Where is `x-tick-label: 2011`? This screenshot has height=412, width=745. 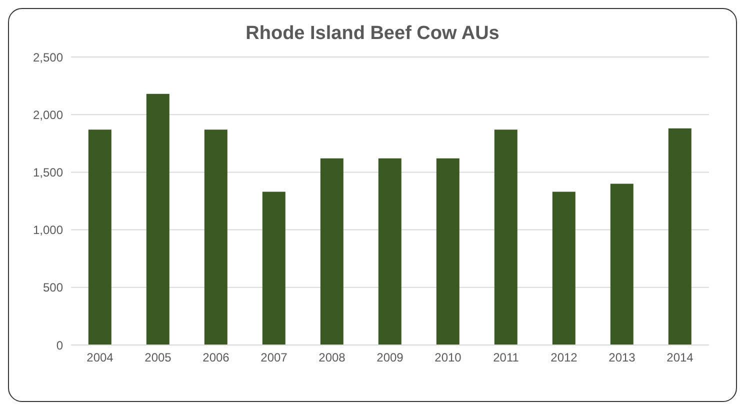
x-tick-label: 2011 is located at coordinates (506, 357).